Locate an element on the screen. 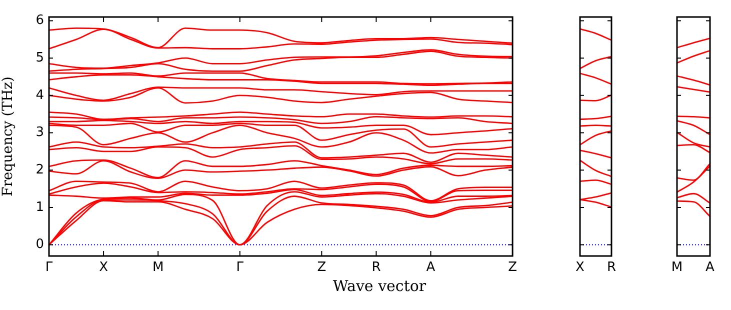 The width and height of the screenshot is (731, 310). y-tick-label: 5 is located at coordinates (40, 58).